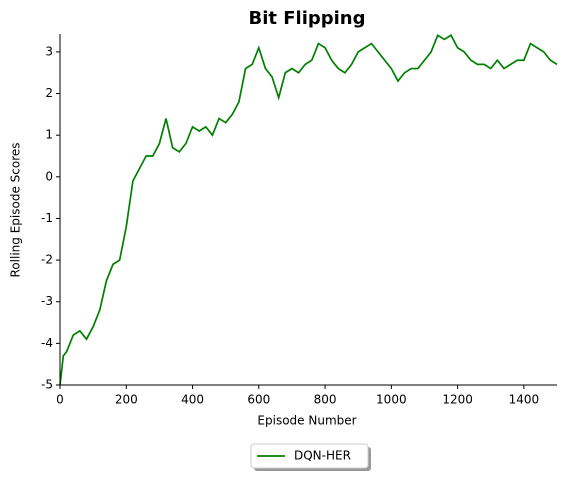 The height and width of the screenshot is (484, 565). I want to click on chart-title: Bit Flipping, so click(306, 18).